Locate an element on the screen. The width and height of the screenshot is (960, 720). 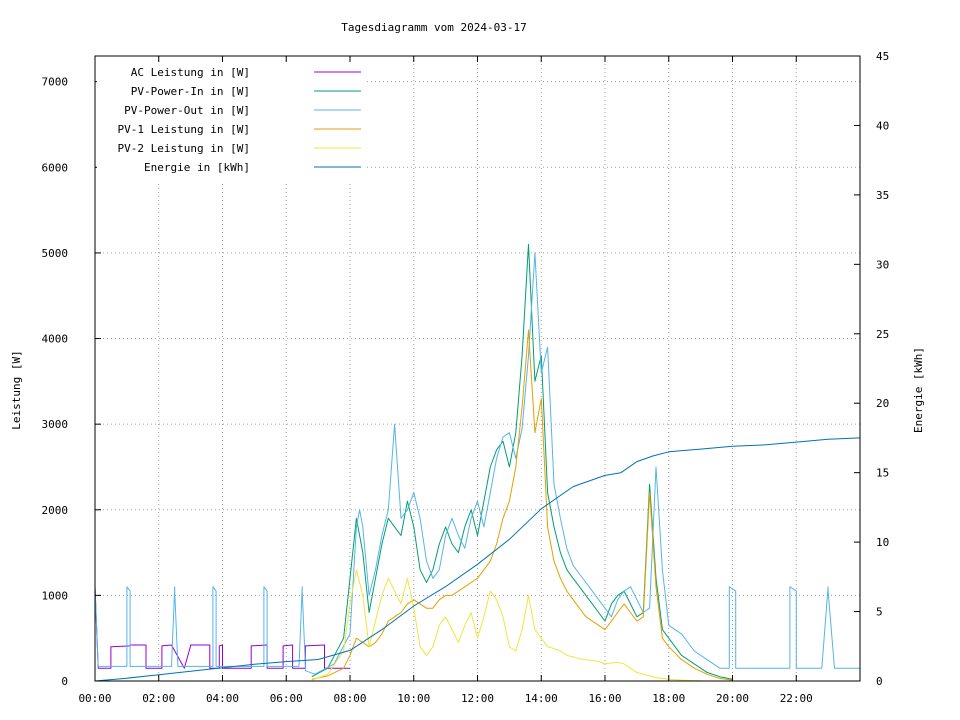
x-tick-label: 20:00 is located at coordinates (732, 698).